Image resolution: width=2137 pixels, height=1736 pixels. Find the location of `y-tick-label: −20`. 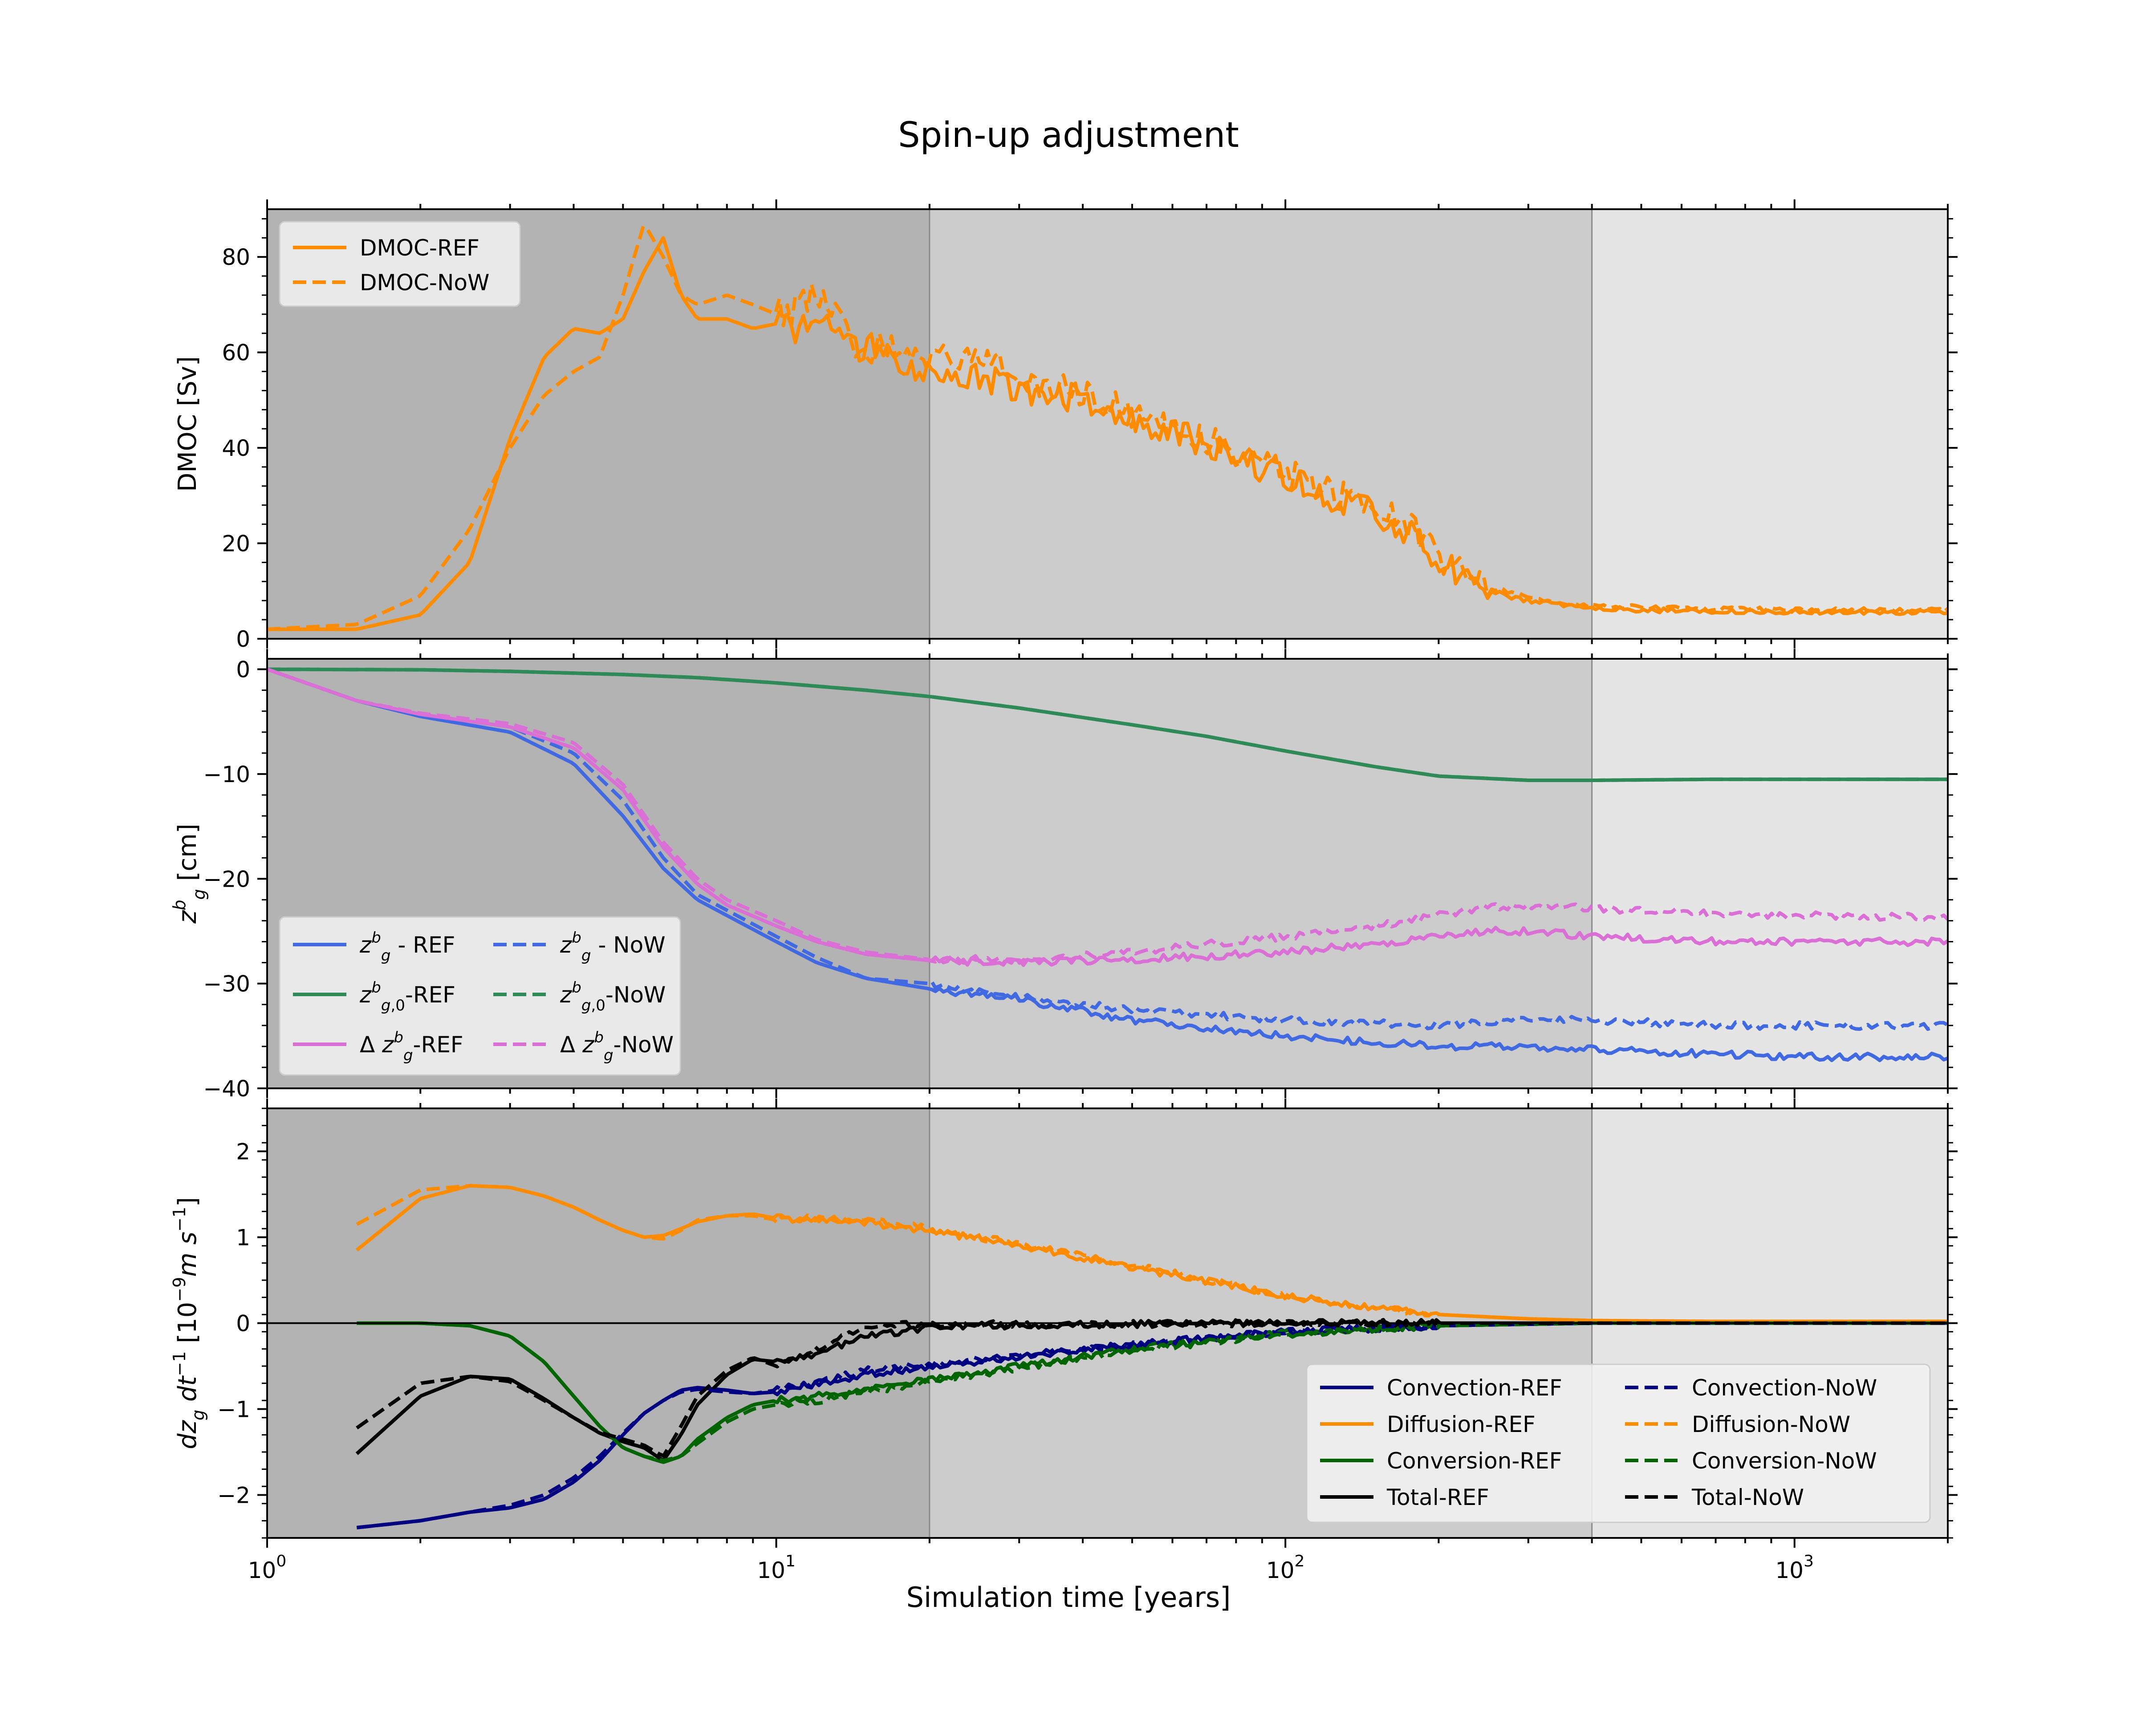

y-tick-label: −20 is located at coordinates (226, 879).